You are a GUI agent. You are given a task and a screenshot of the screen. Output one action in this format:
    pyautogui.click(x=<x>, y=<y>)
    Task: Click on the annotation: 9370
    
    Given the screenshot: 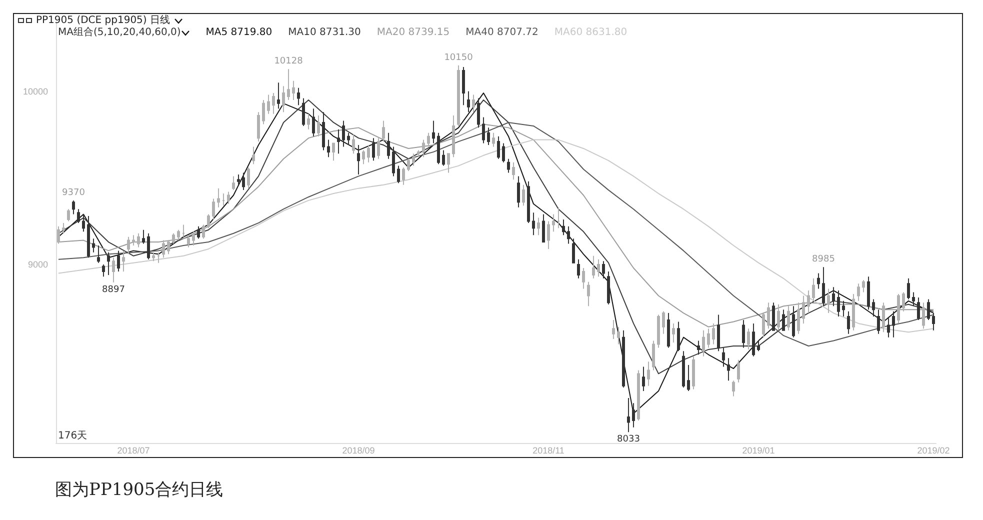 What is the action you would take?
    pyautogui.click(x=74, y=193)
    